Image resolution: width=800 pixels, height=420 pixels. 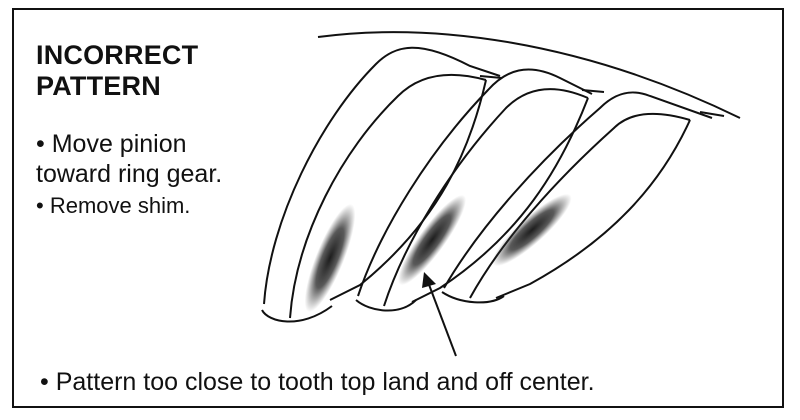 What do you see at coordinates (98, 86) in the screenshot?
I see `title-line-2: PATTERN` at bounding box center [98, 86].